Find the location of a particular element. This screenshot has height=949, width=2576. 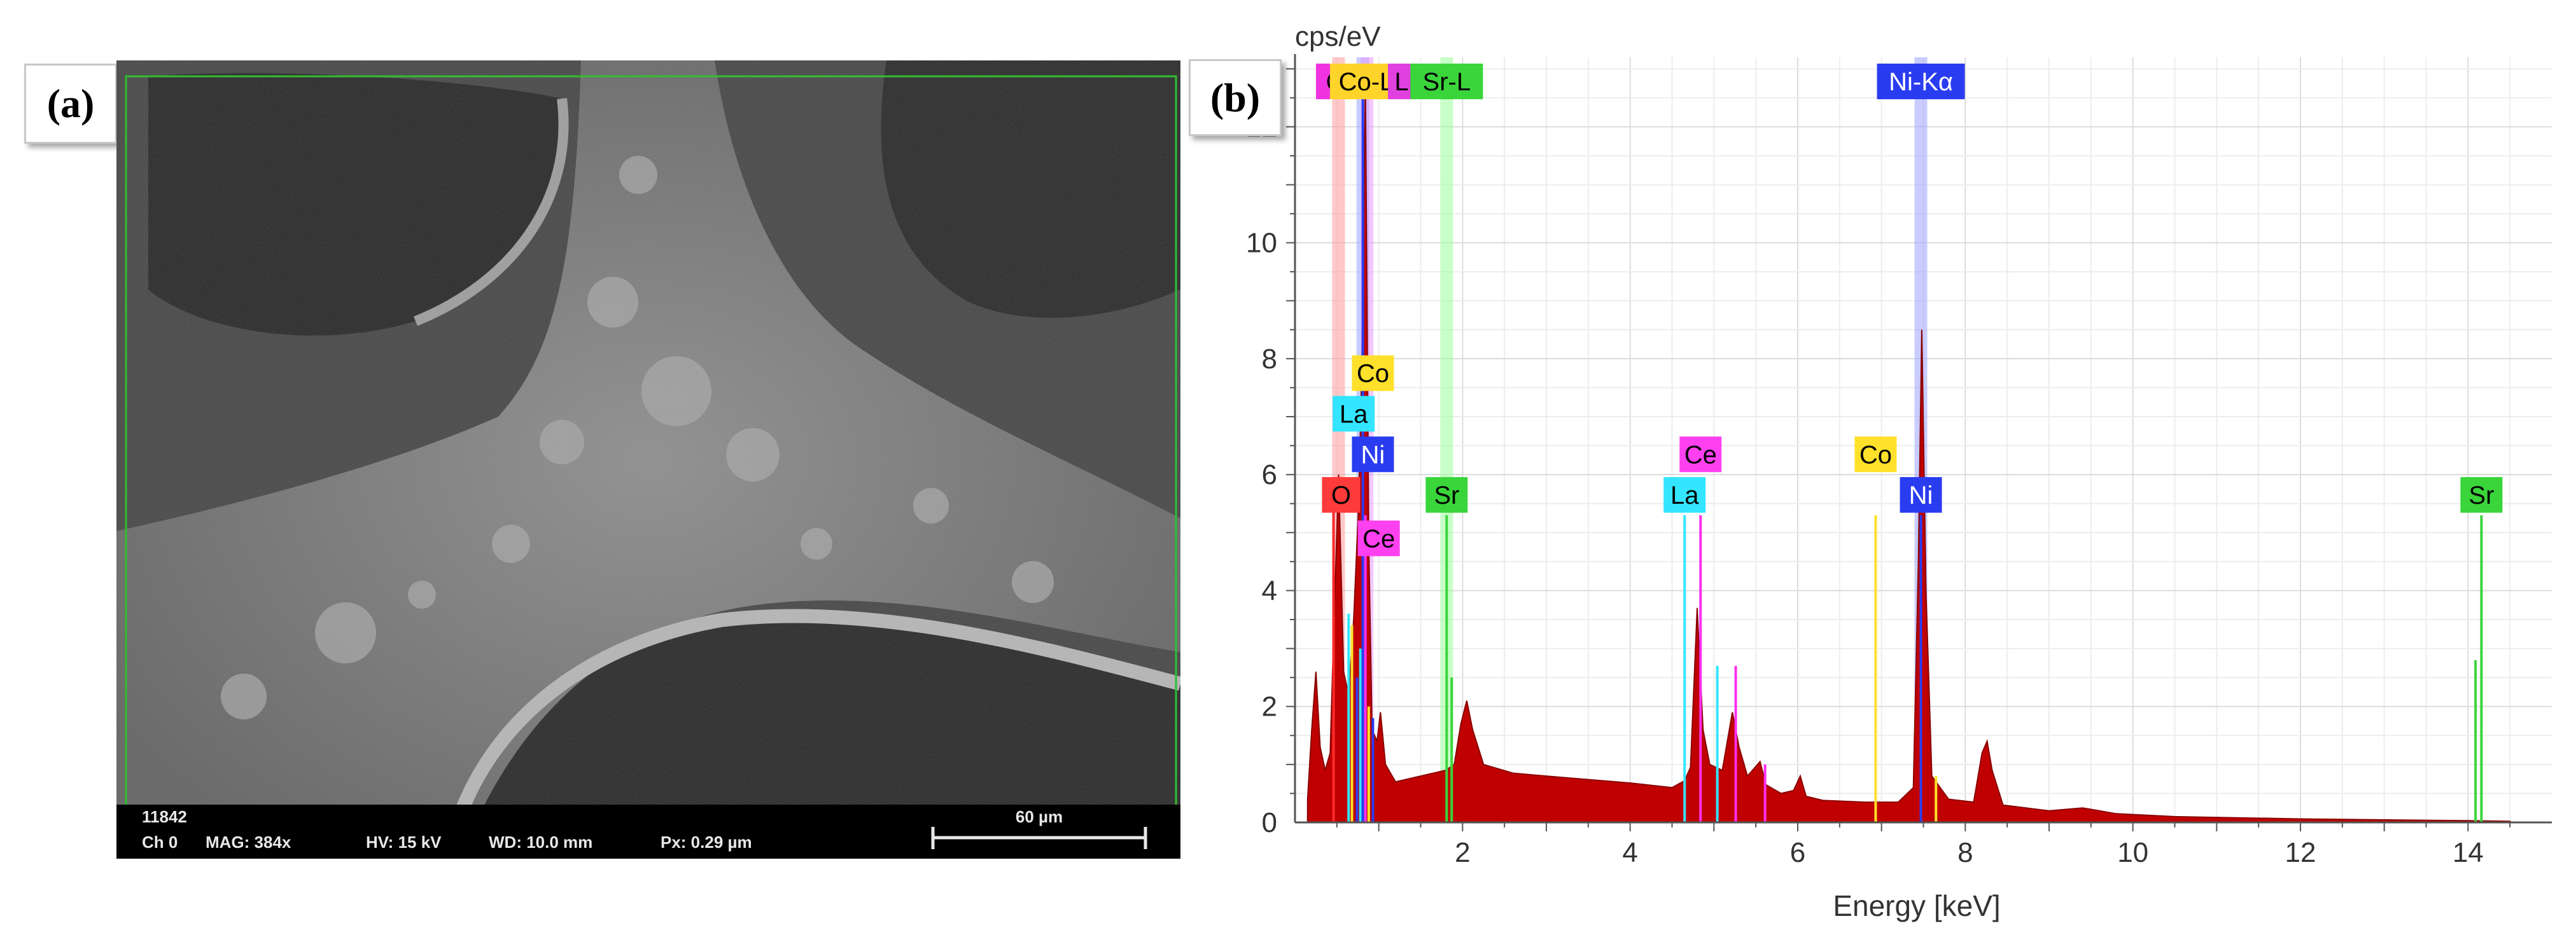

chart-xlabel: Energy [keV] is located at coordinates (1916, 905).